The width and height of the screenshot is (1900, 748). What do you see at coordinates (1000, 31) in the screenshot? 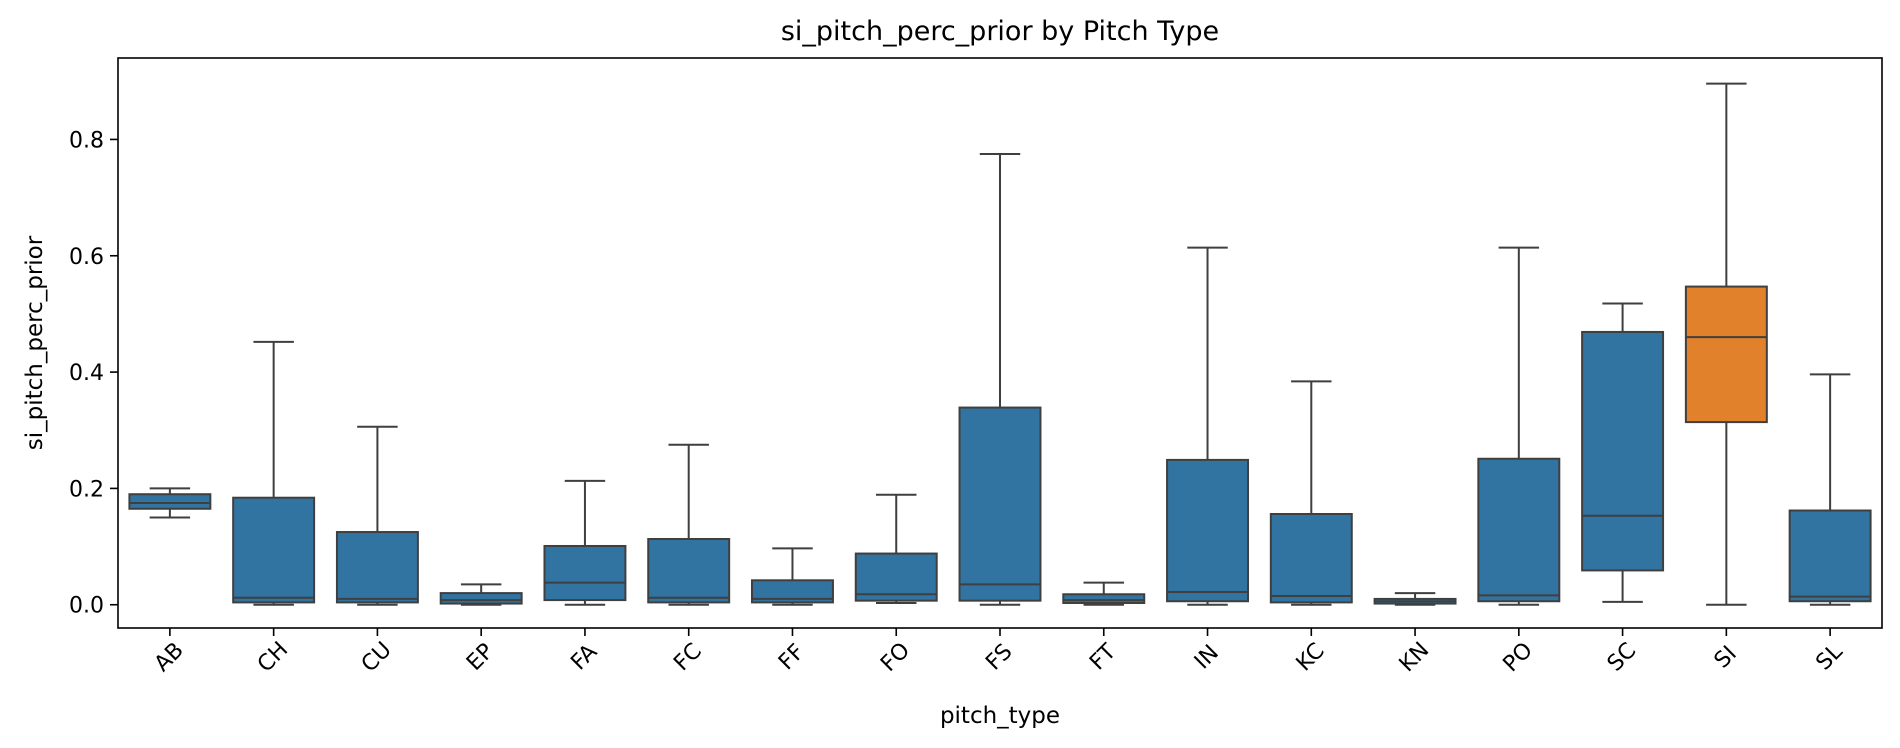
I see `chart-title: si_pitch_perc_prior by Pitch Type` at bounding box center [1000, 31].